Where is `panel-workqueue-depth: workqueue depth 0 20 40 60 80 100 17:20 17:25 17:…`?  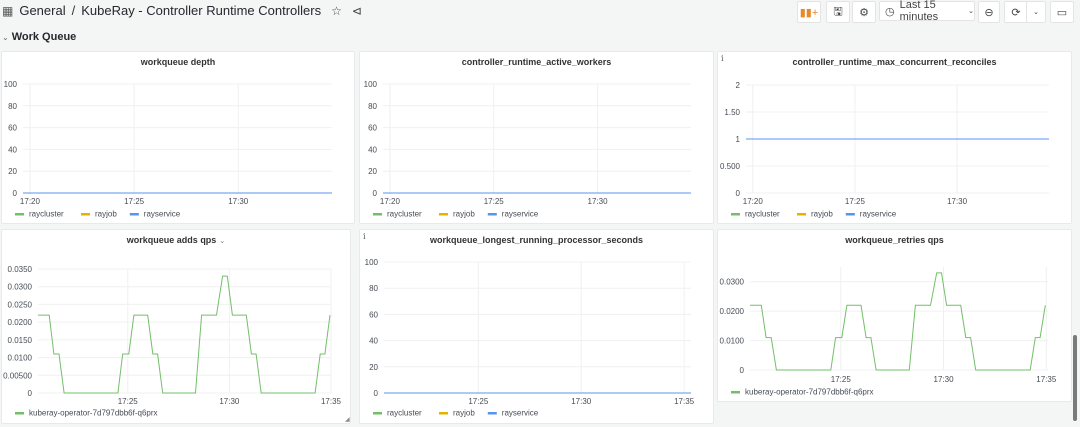 panel-workqueue-depth: workqueue depth 0 20 40 60 80 100 17:20 17:25 17:… is located at coordinates (178, 137).